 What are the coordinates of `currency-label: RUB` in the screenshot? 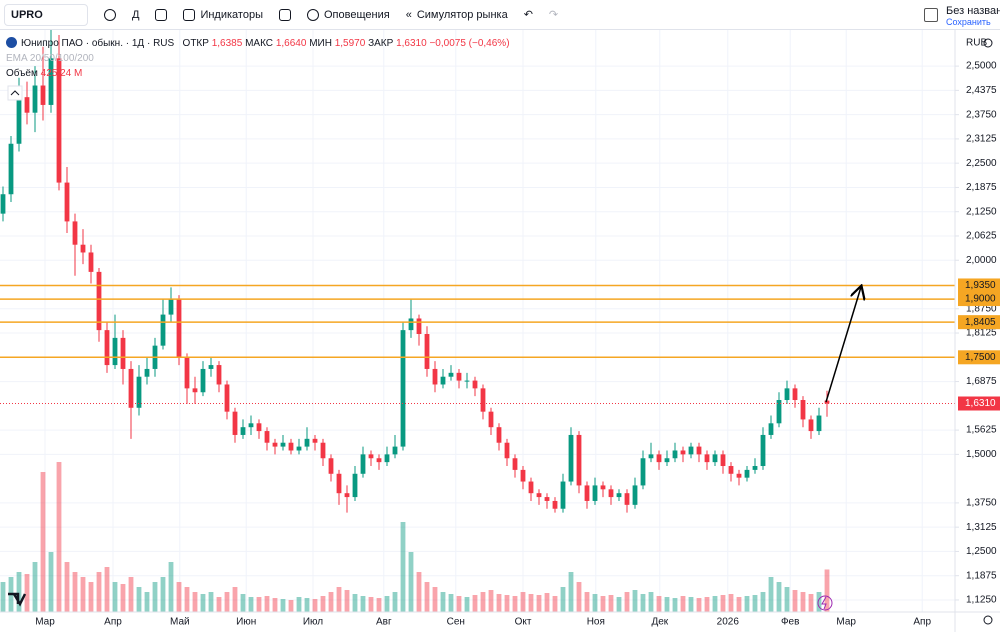 It's located at (976, 43).